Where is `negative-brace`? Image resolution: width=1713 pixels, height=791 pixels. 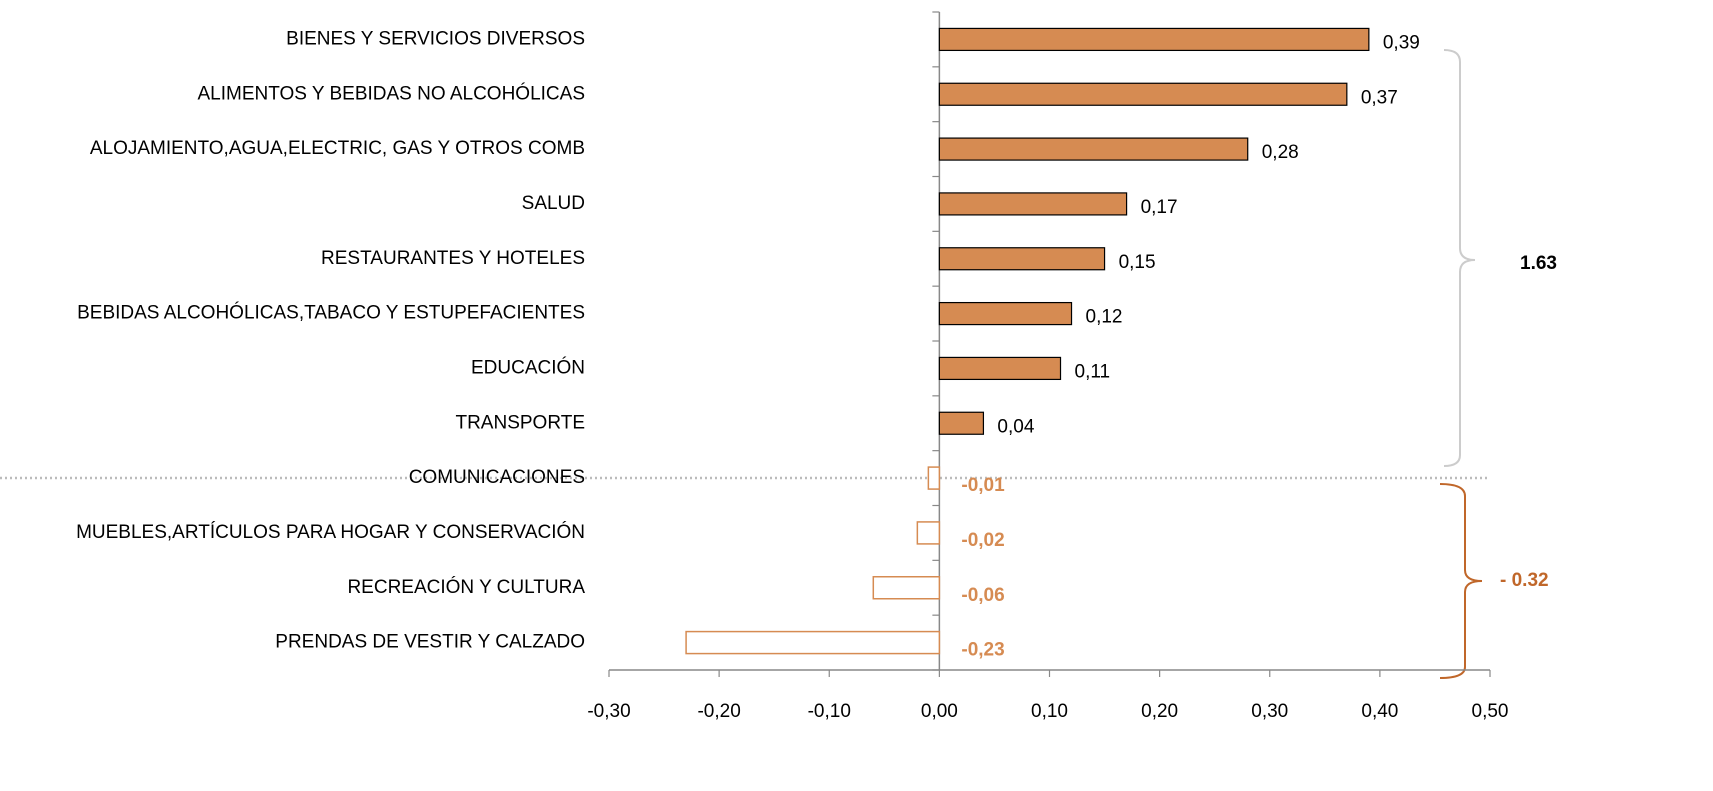
negative-brace is located at coordinates (1461, 581).